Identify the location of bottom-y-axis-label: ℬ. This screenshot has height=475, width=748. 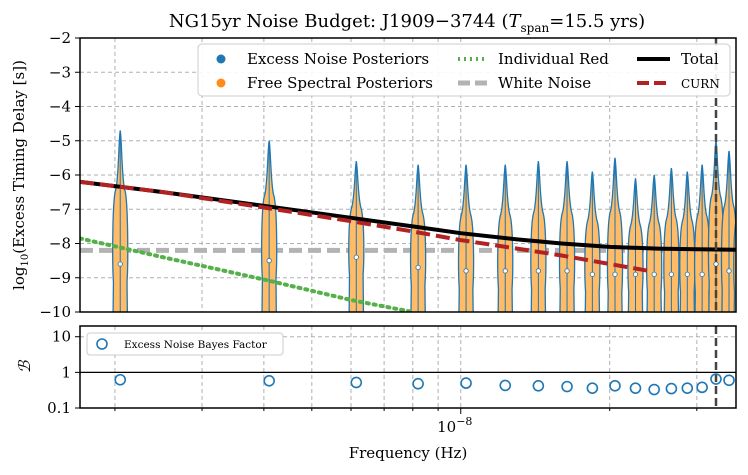
(24, 366).